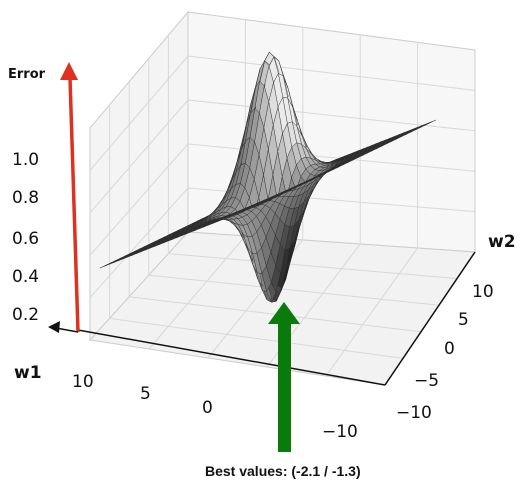 The width and height of the screenshot is (522, 486). Describe the element at coordinates (340, 432) in the screenshot. I see `w1-tick-label: −10` at that location.